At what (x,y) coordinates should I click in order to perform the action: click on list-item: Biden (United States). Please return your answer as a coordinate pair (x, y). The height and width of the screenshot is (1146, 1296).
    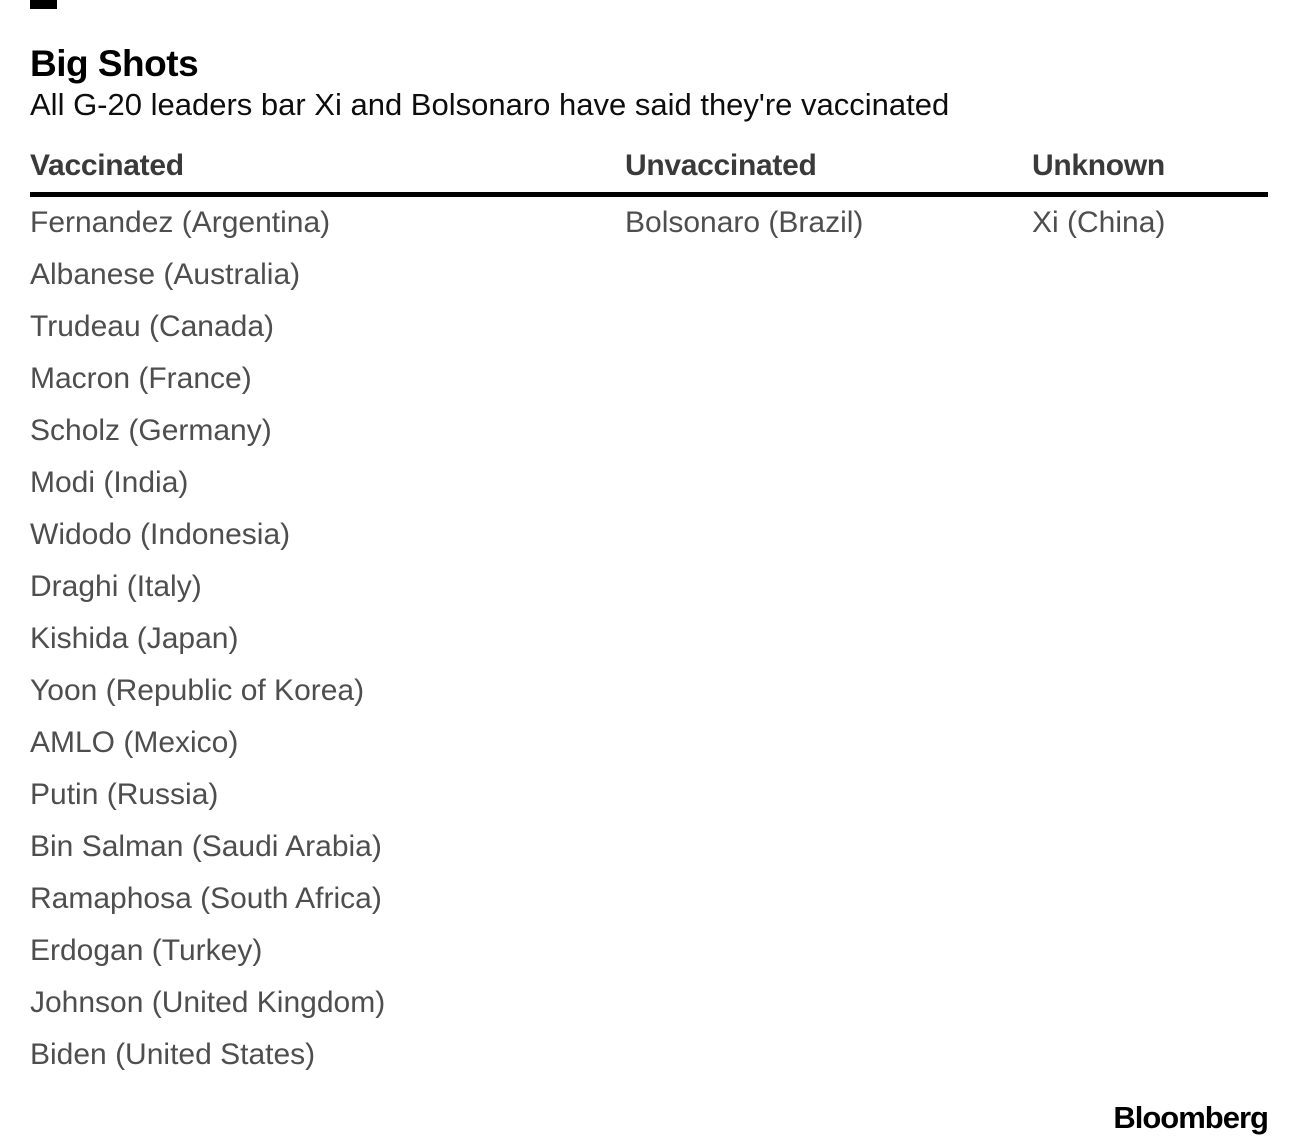
    Looking at the image, I should click on (173, 1054).